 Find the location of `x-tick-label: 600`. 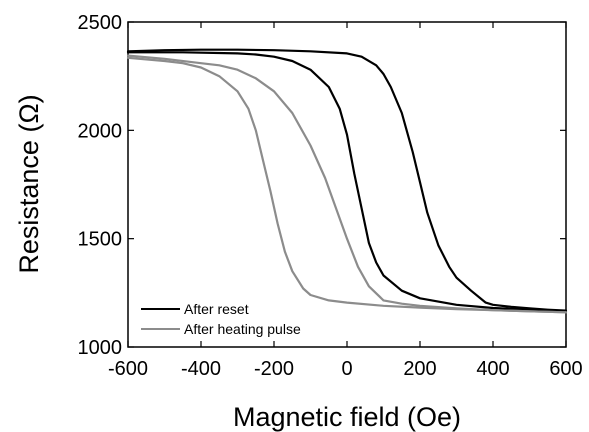

x-tick-label: 600 is located at coordinates (565, 369).